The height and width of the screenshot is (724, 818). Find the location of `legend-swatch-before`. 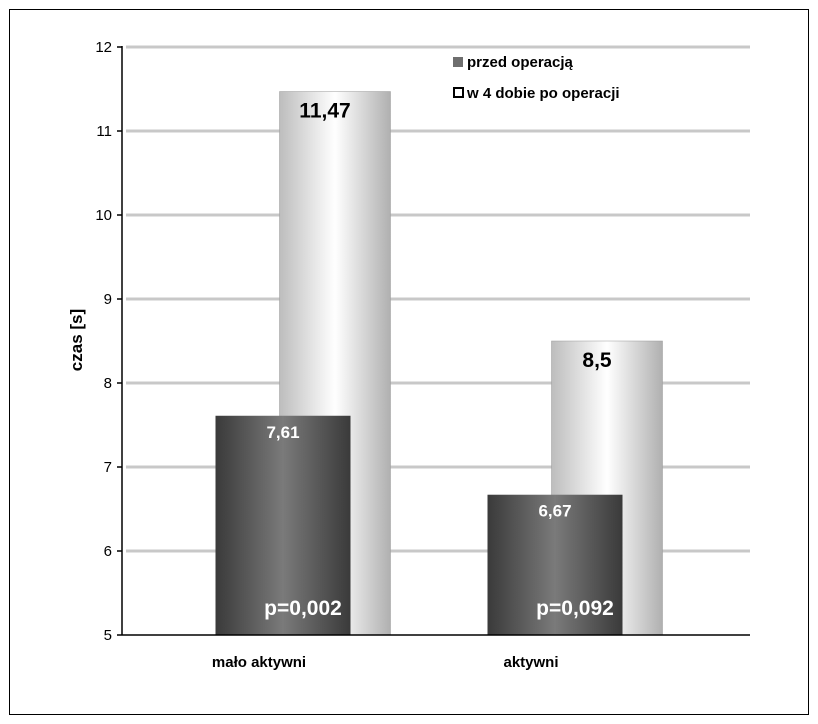

legend-swatch-before is located at coordinates (458, 62).